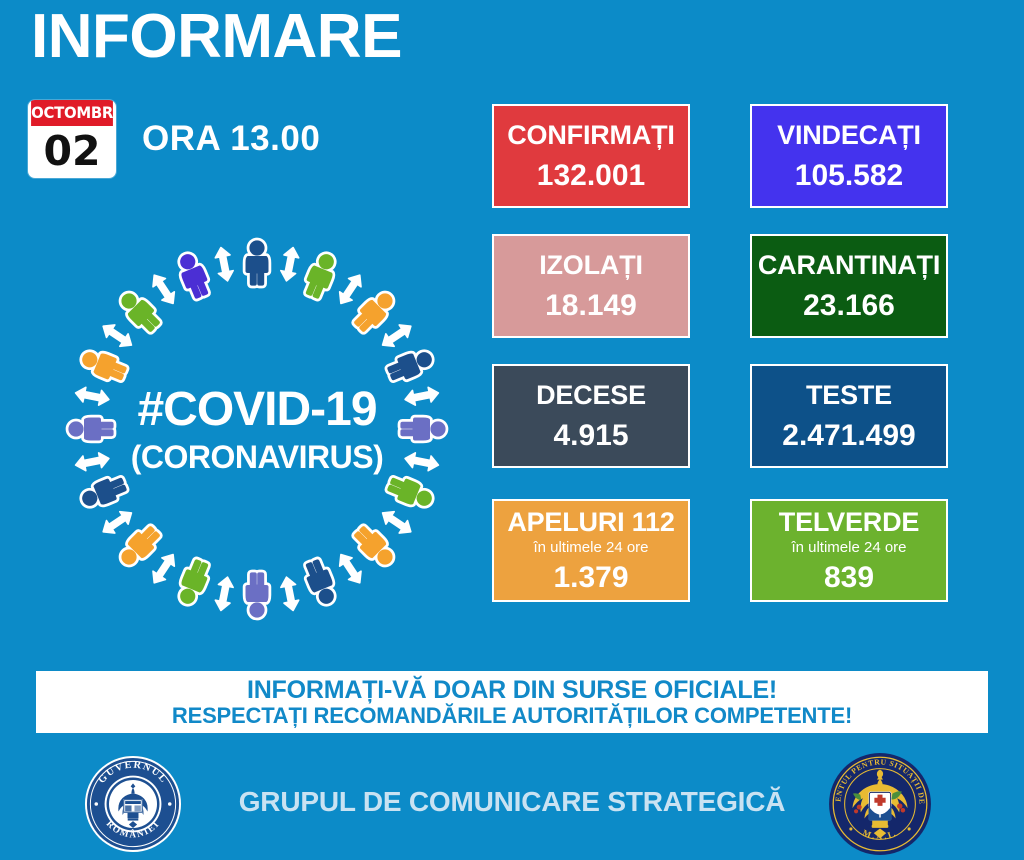 The width and height of the screenshot is (1024, 860). What do you see at coordinates (591, 286) in the screenshot?
I see `stat-card-izolati: IZOLAȚI 18.149` at bounding box center [591, 286].